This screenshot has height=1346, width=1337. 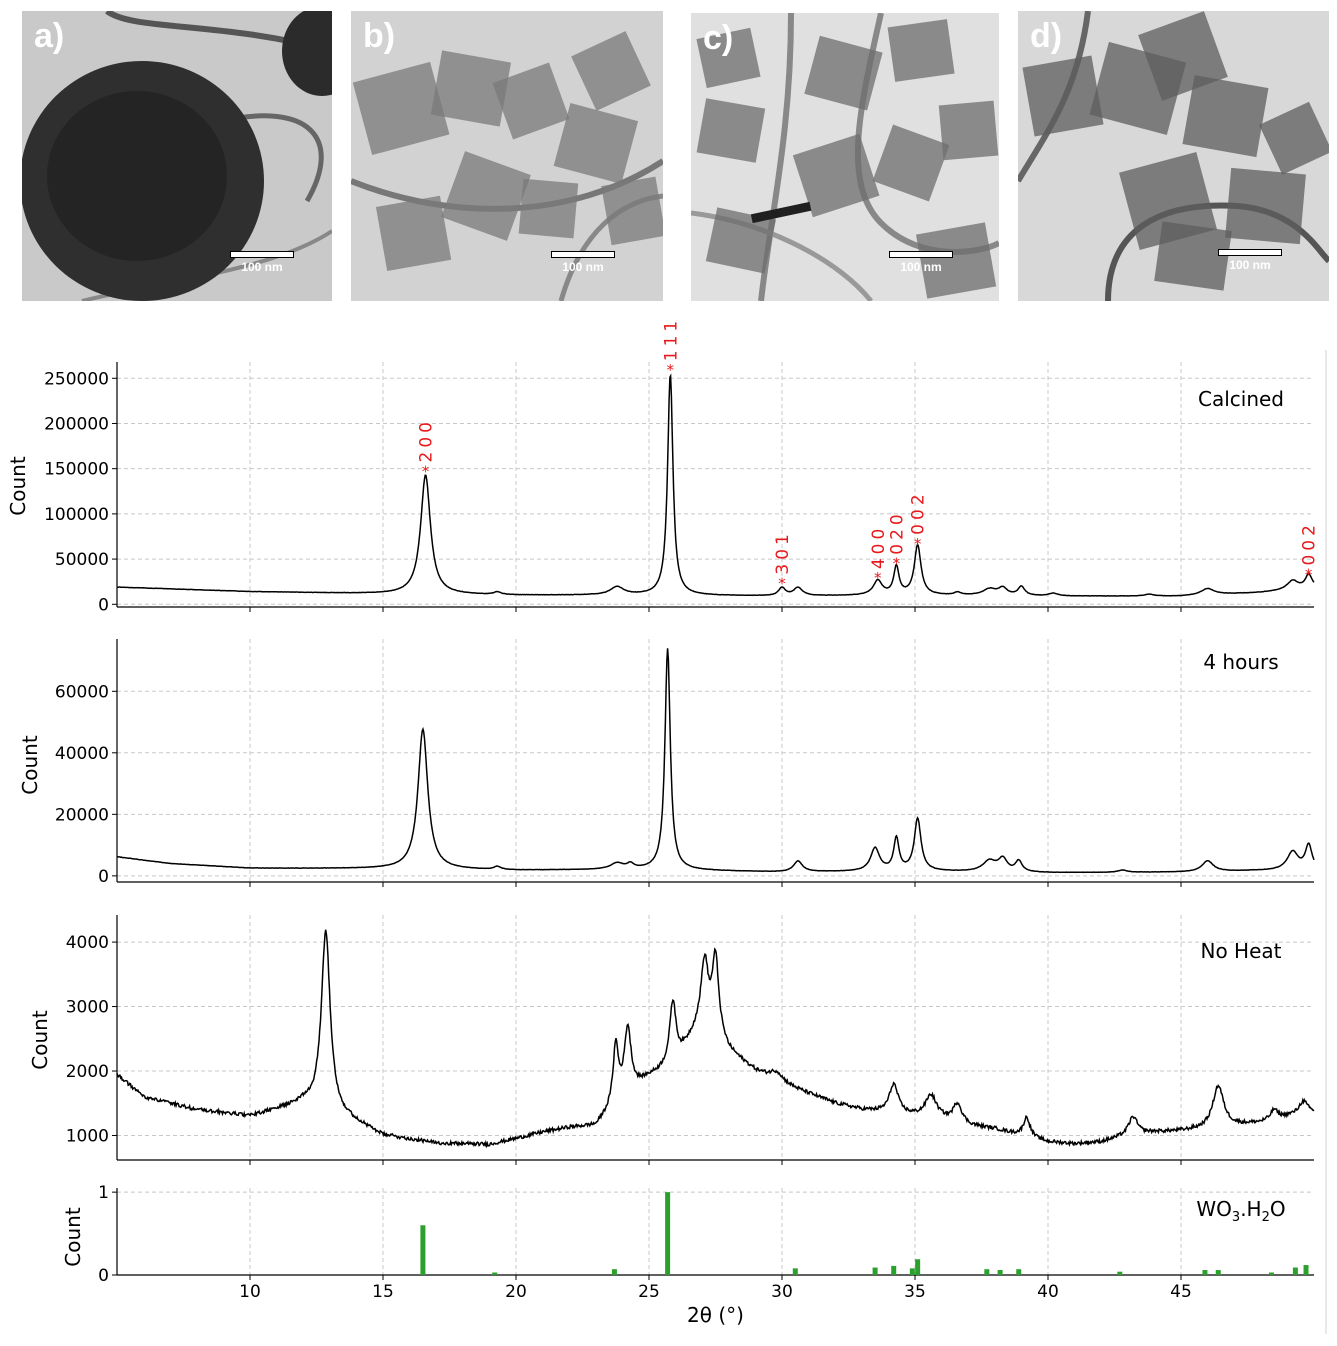 What do you see at coordinates (715, 1315) in the screenshot?
I see `x-axis-label: 2θ (°)` at bounding box center [715, 1315].